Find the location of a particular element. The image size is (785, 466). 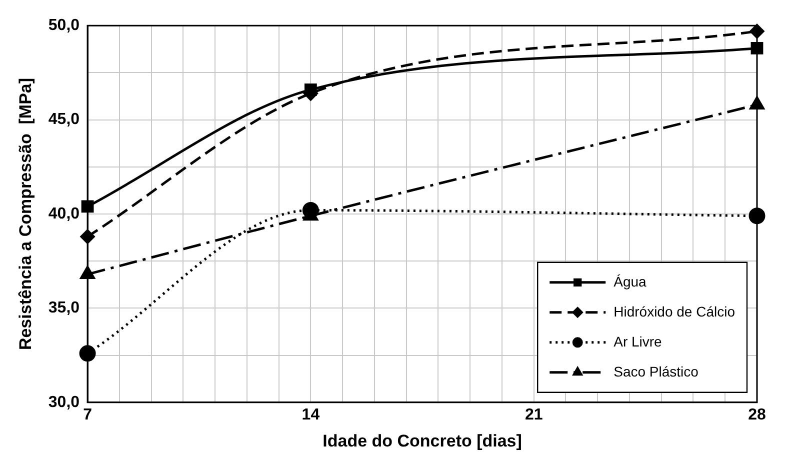

legend-label: Água is located at coordinates (630, 281).